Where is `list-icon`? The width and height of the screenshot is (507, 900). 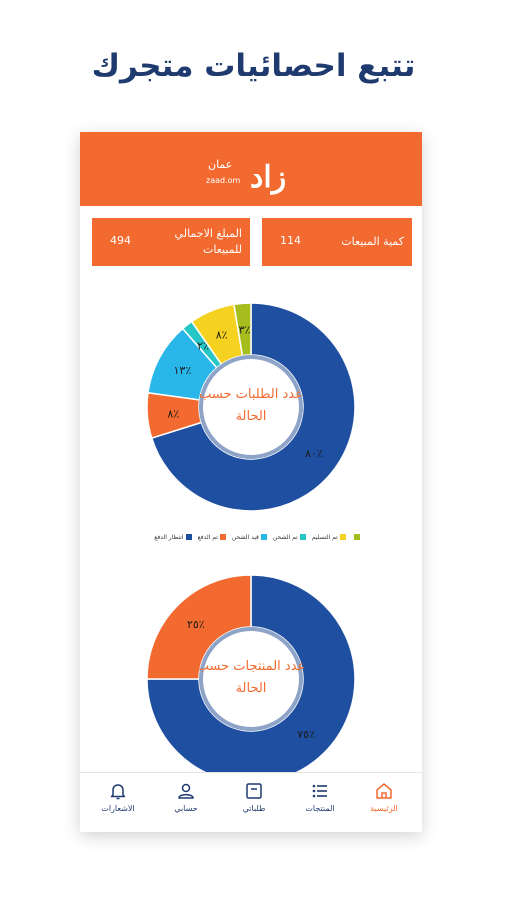
list-icon is located at coordinates (319, 791).